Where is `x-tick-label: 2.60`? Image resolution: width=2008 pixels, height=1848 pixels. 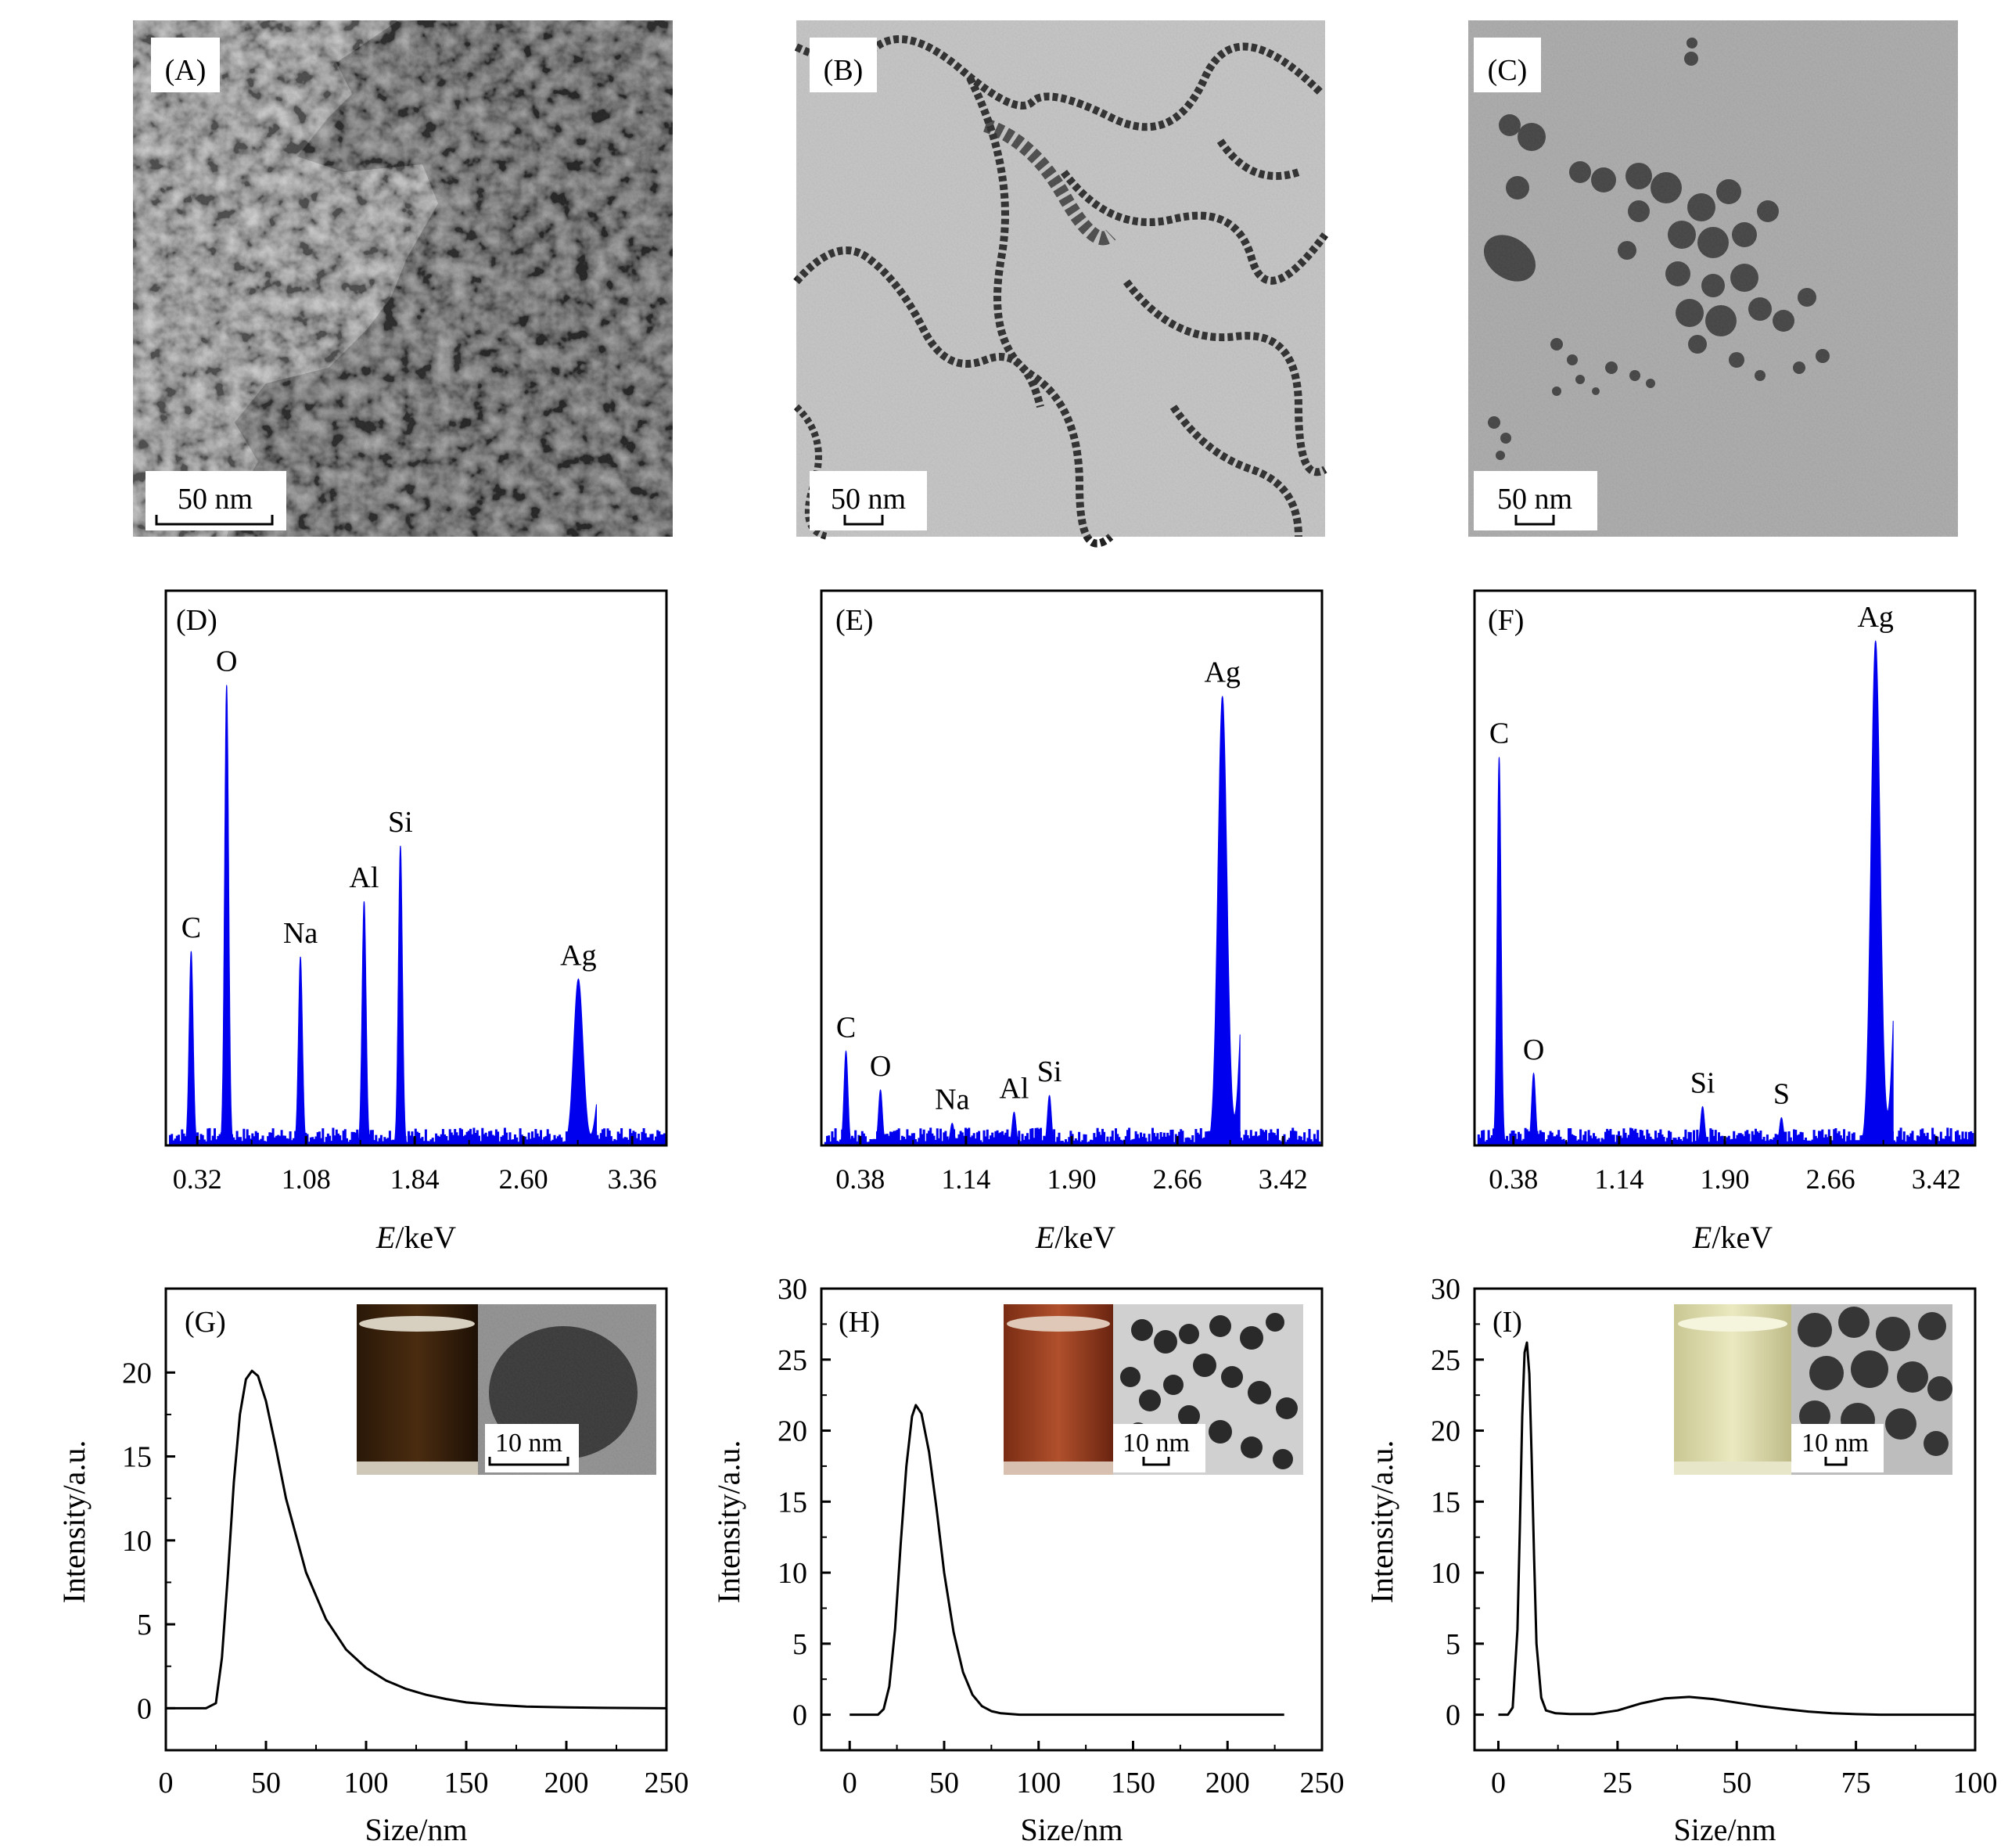
x-tick-label: 2.60 is located at coordinates (523, 1179).